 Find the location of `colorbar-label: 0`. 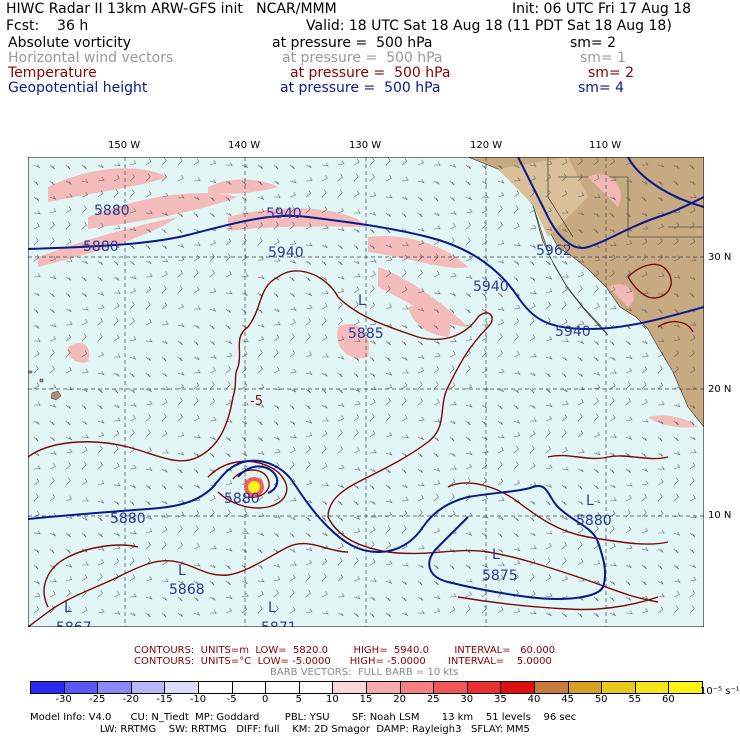

colorbar-label: 0 is located at coordinates (265, 699).